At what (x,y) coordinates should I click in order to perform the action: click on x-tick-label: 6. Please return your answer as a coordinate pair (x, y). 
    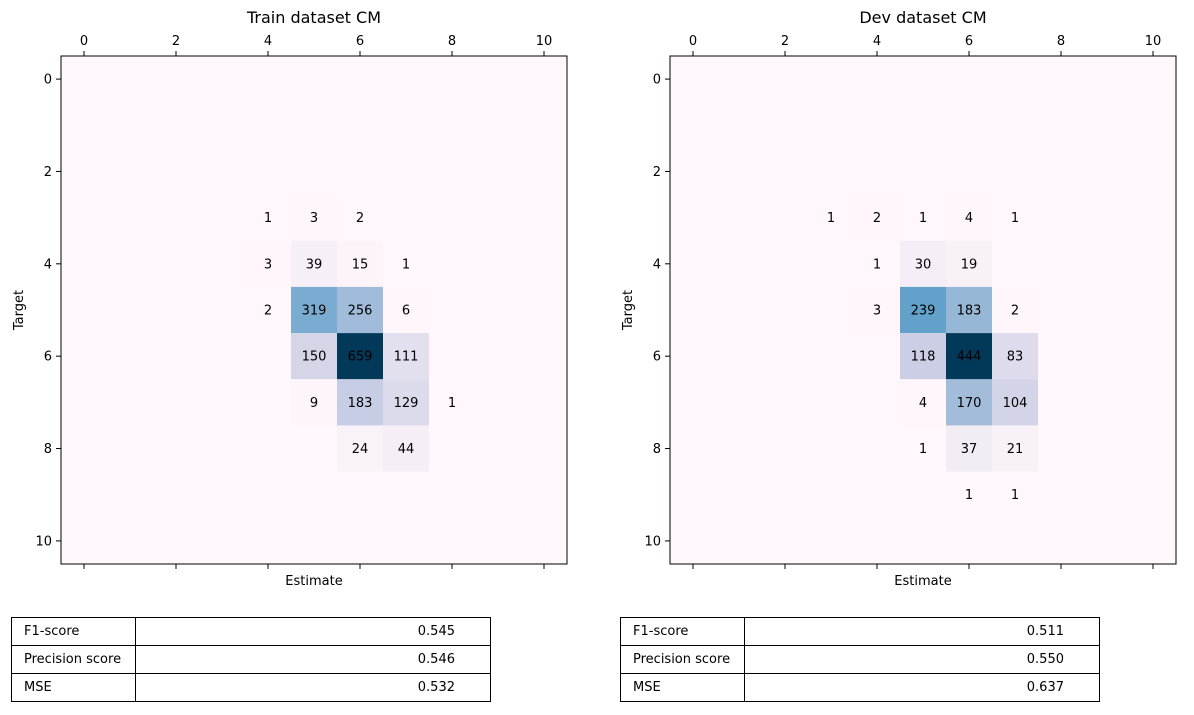
    Looking at the image, I should click on (360, 41).